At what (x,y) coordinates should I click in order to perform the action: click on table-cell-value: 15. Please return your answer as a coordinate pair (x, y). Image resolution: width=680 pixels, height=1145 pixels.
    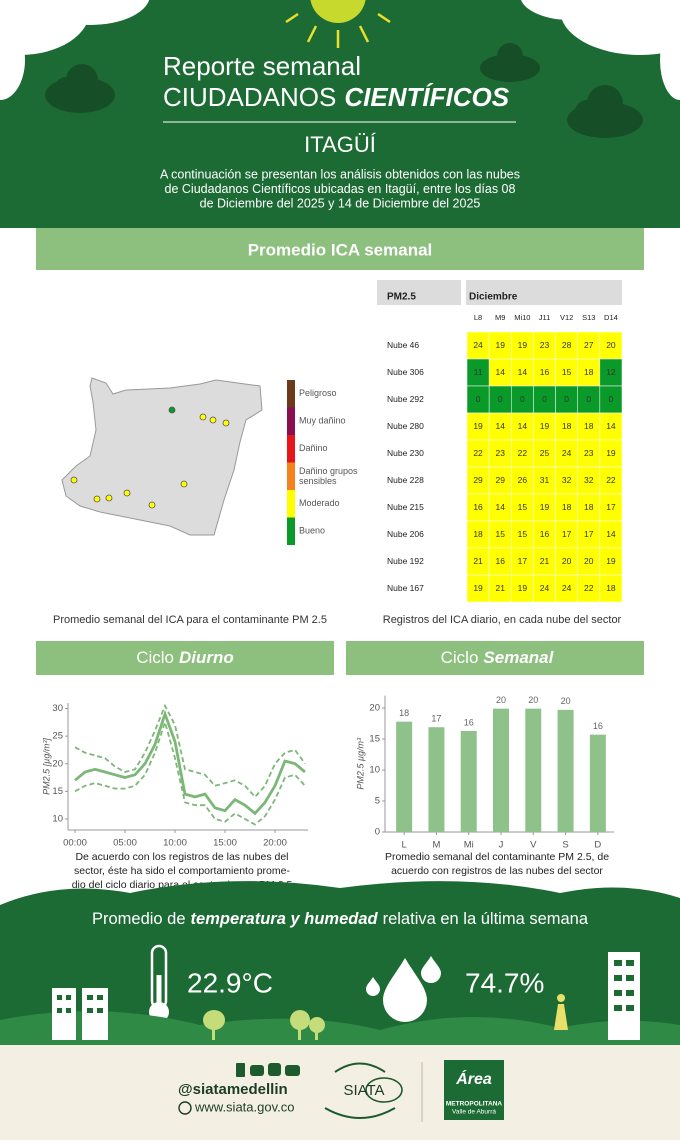
    Looking at the image, I should click on (500, 534).